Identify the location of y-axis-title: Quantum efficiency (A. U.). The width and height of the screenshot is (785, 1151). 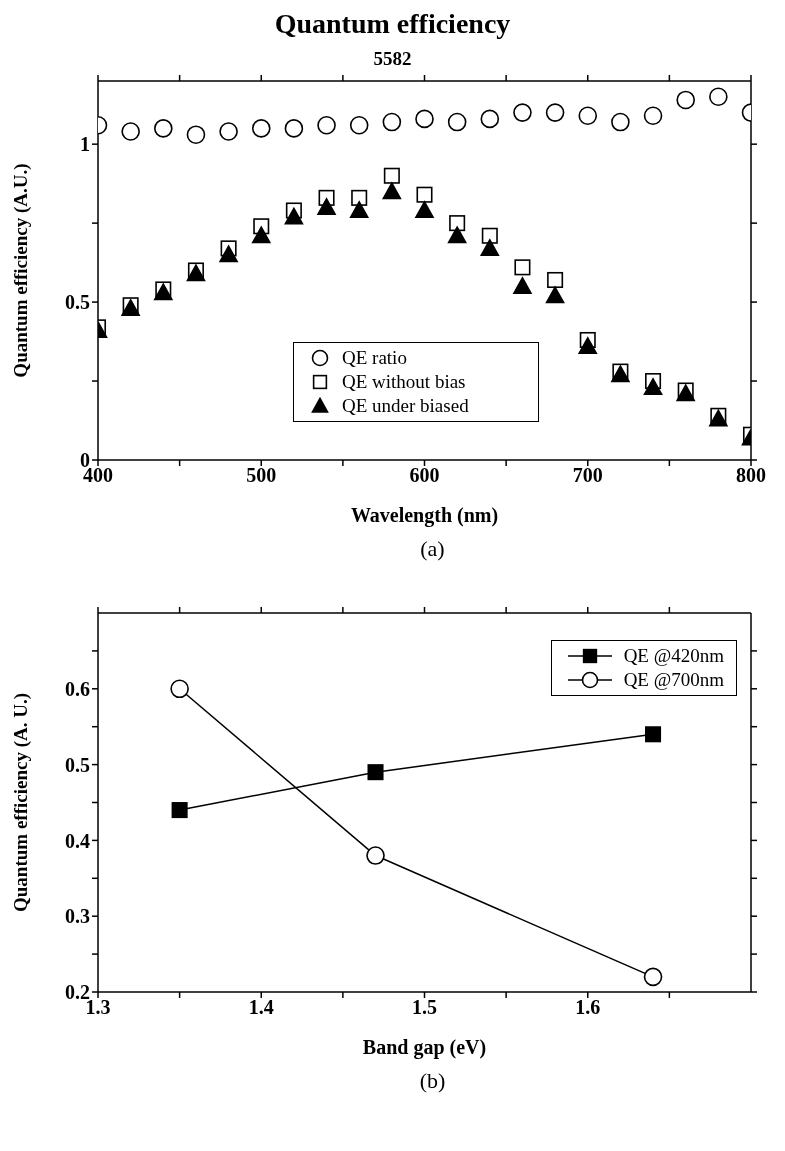
(20, 802).